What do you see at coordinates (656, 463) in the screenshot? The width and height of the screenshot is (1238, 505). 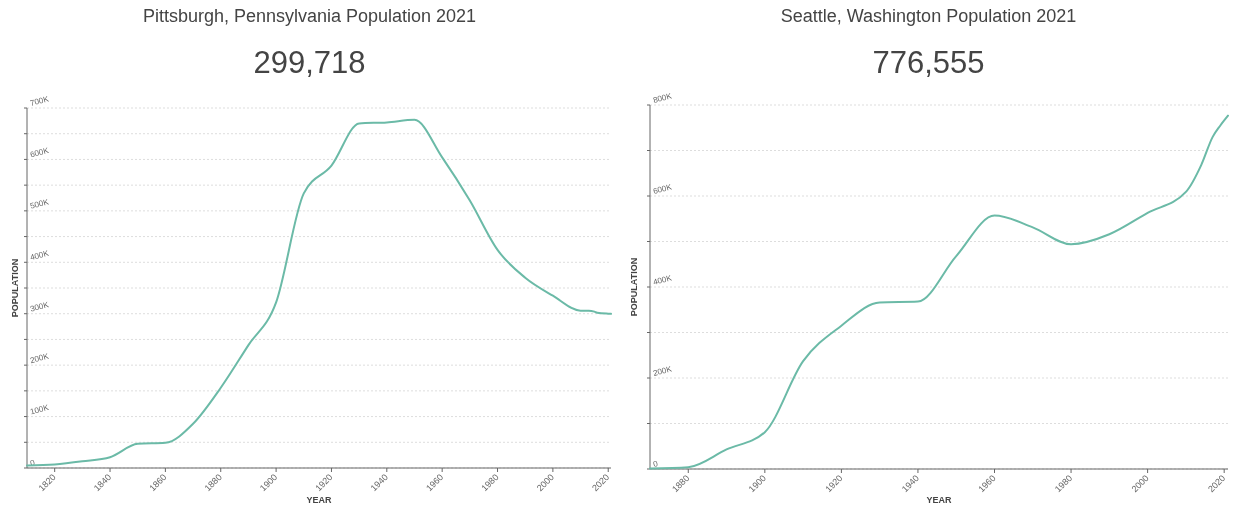 I see `y-tick-label: 0` at bounding box center [656, 463].